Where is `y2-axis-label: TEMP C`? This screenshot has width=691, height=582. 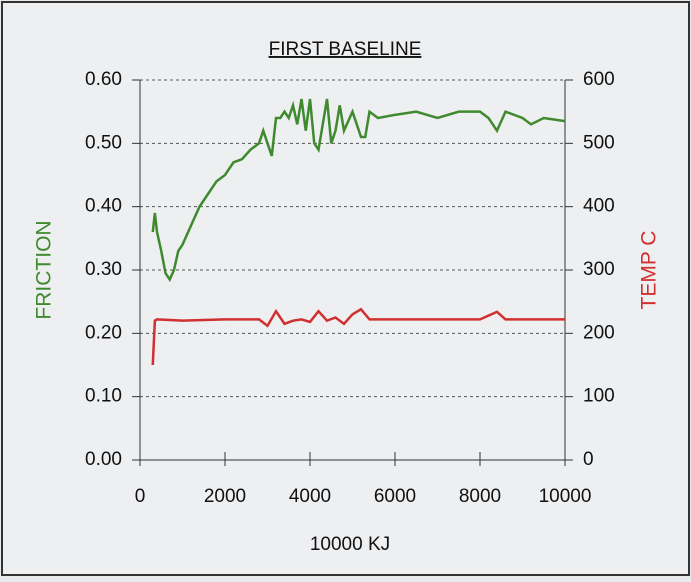
y2-axis-label: TEMP C is located at coordinates (649, 270).